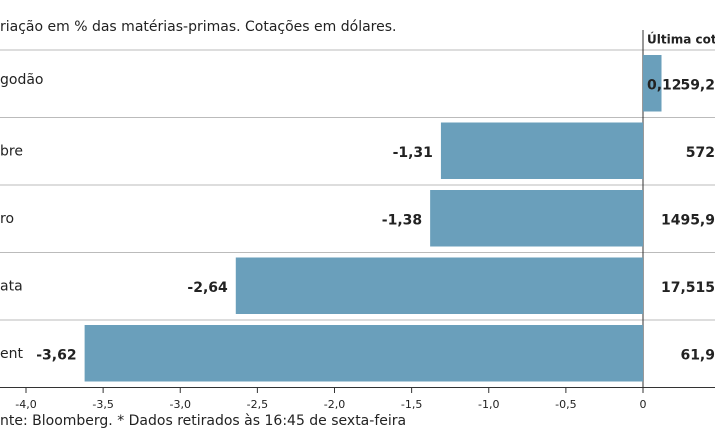 The height and width of the screenshot is (445, 715). Describe the element at coordinates (413, 153) in the screenshot. I see `value-label: -1,31` at that location.